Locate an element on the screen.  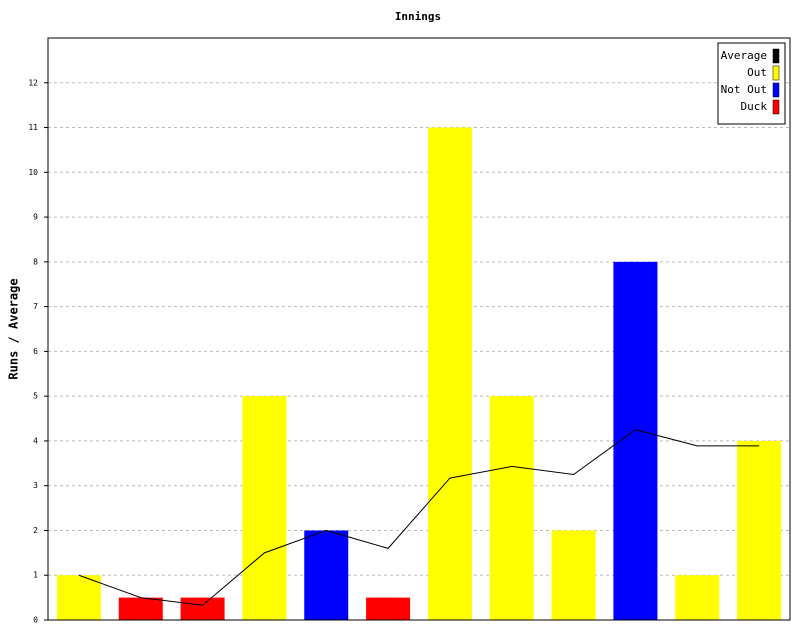
y-tick-label: 3 is located at coordinates (35, 485).